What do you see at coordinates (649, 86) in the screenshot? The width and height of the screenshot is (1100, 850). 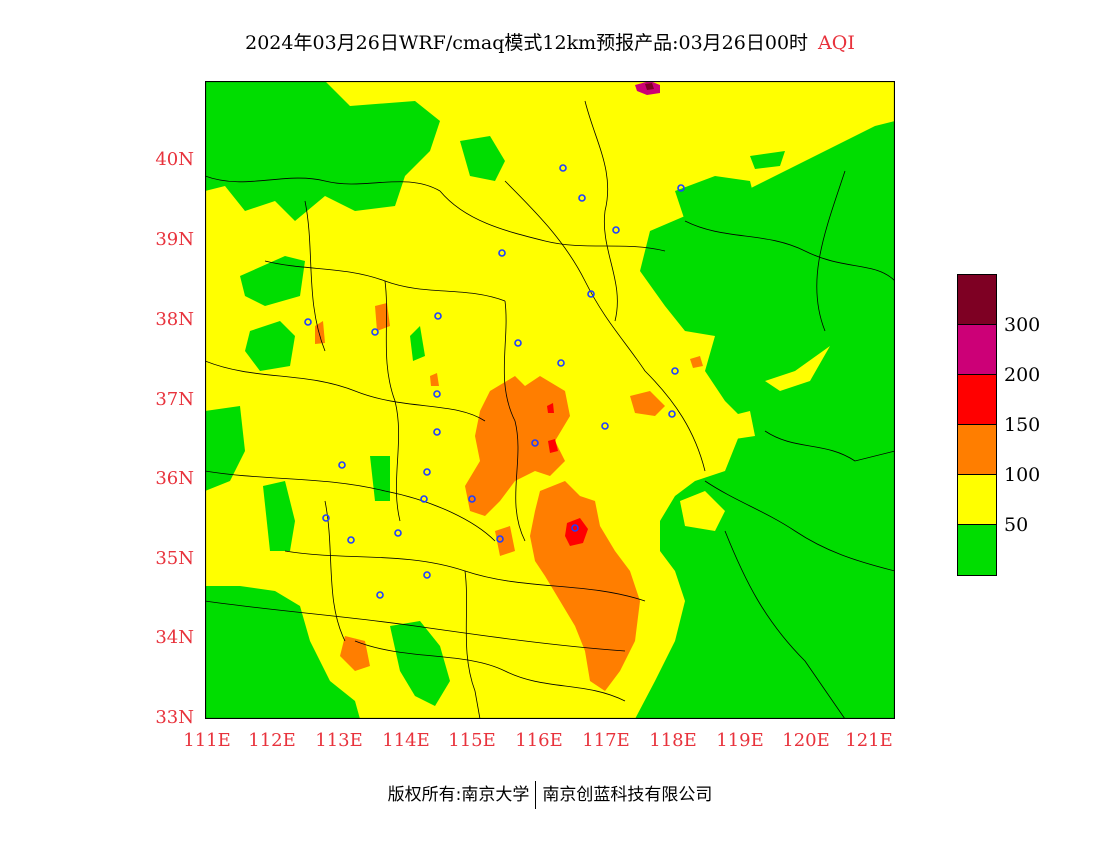 I see `aqi-300-plus-spot` at bounding box center [649, 86].